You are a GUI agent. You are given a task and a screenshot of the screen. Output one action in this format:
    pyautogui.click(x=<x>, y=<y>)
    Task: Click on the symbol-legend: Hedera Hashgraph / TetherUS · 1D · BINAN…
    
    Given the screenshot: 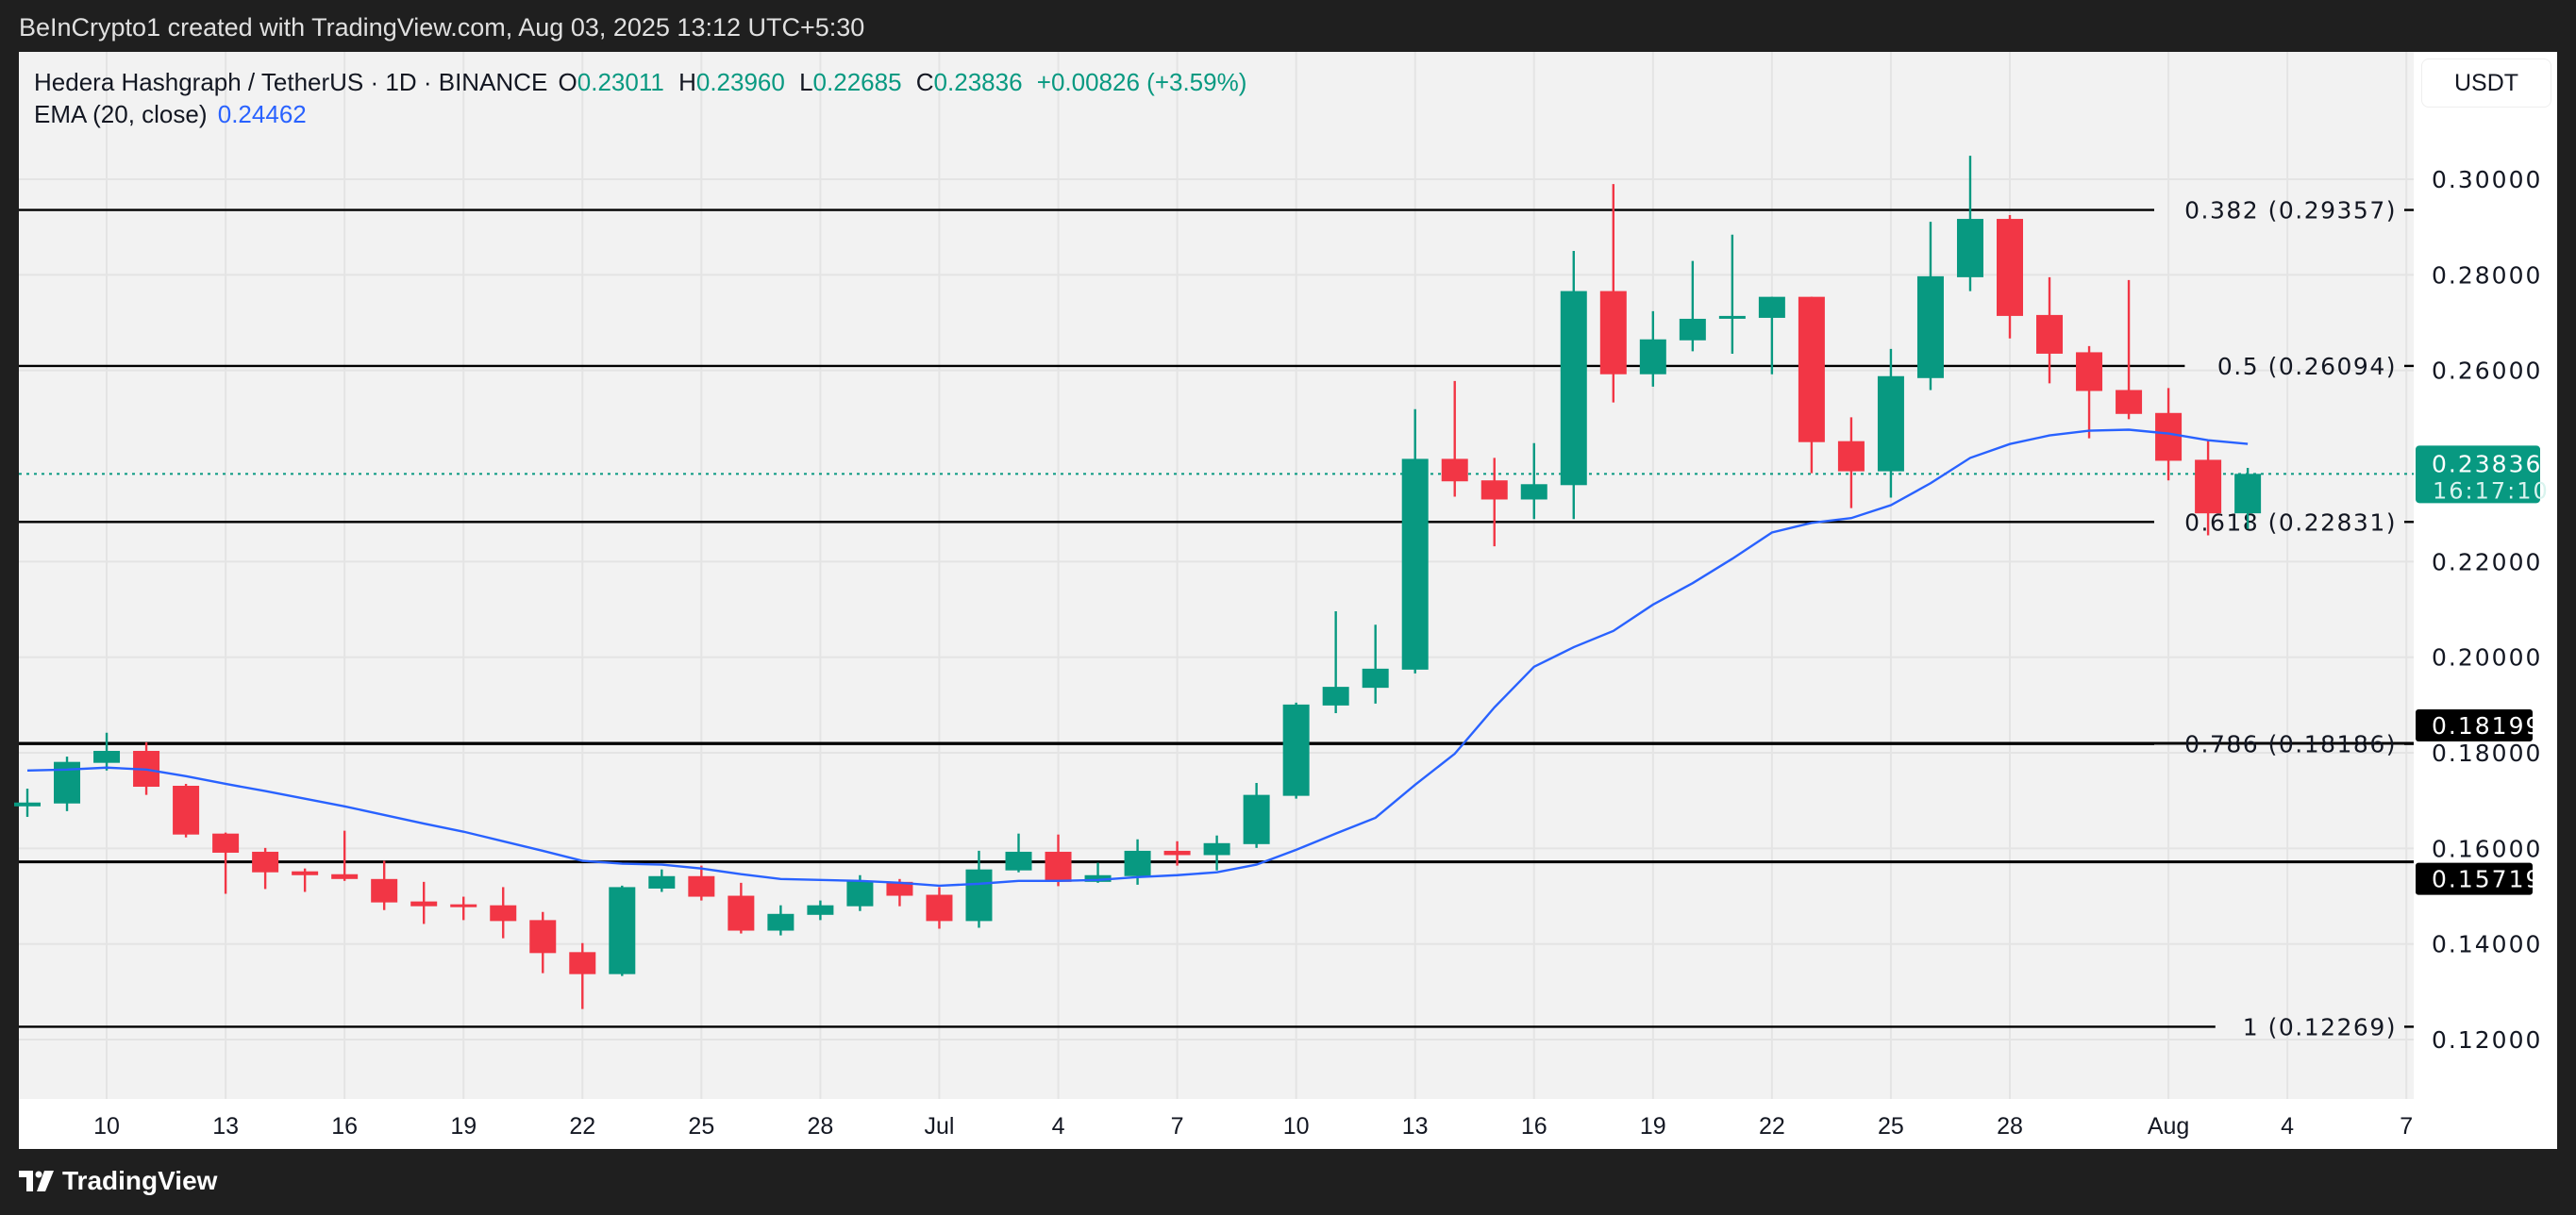 What is the action you would take?
    pyautogui.click(x=642, y=82)
    